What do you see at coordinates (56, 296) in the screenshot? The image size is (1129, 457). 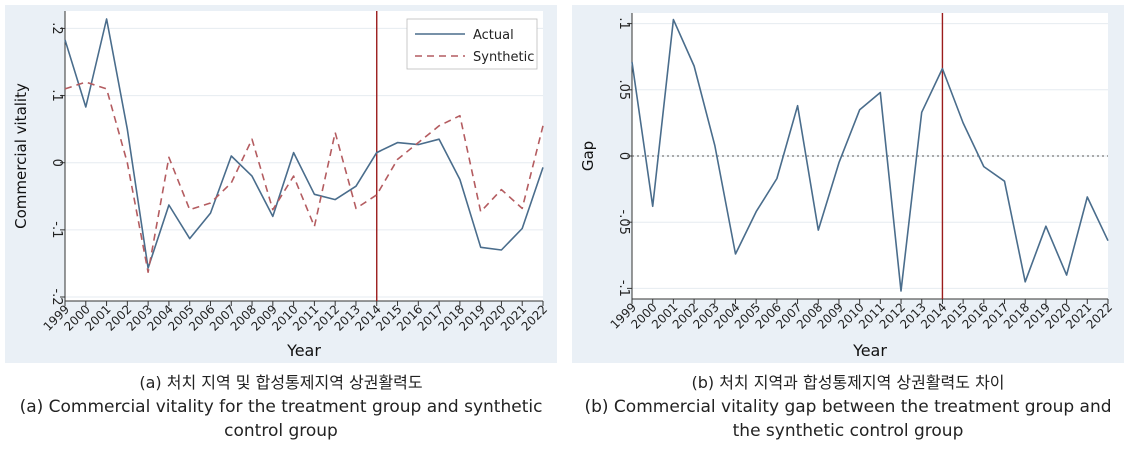 I see `y-tick-label: -.2` at bounding box center [56, 296].